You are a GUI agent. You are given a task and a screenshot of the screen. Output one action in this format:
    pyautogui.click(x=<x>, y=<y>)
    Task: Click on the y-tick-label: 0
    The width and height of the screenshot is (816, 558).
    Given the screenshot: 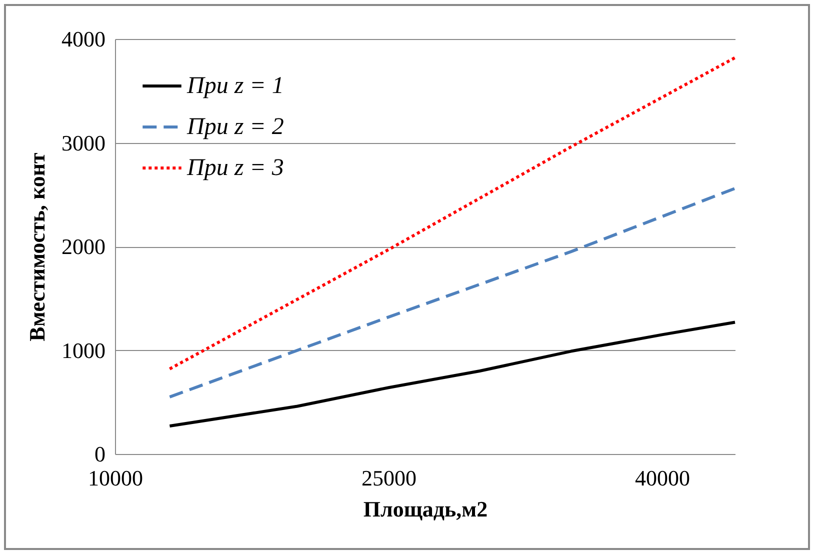 What is the action you would take?
    pyautogui.click(x=100, y=454)
    